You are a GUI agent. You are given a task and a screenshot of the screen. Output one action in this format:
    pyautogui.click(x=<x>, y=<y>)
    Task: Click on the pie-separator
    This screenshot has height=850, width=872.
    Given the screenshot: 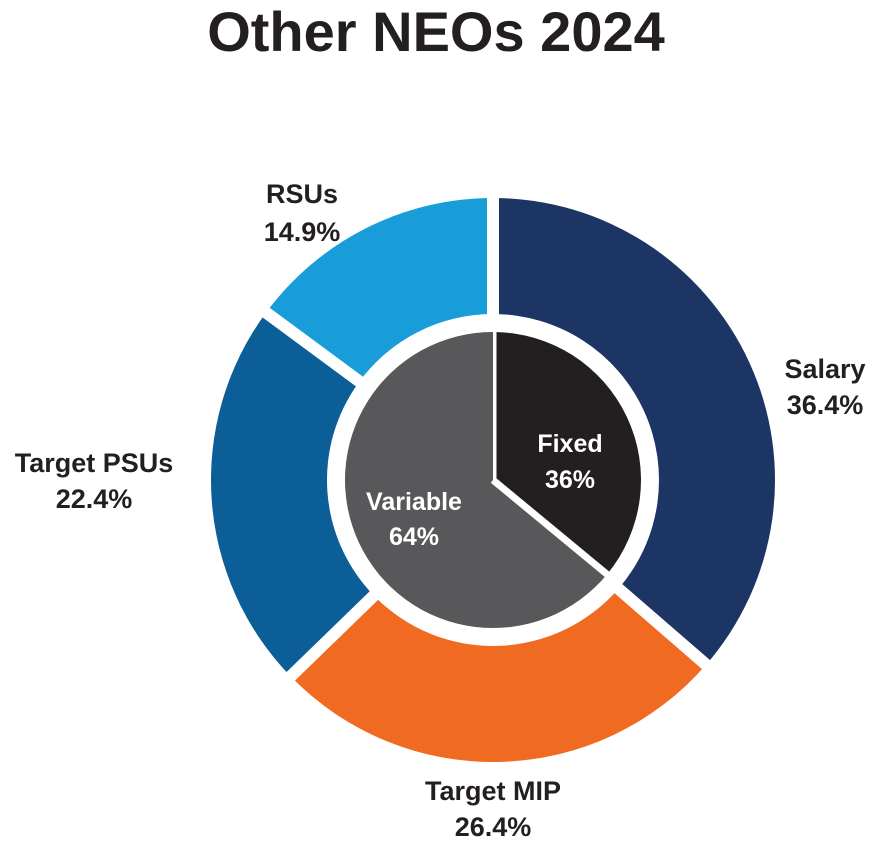 What is the action you would take?
    pyautogui.click(x=550, y=528)
    